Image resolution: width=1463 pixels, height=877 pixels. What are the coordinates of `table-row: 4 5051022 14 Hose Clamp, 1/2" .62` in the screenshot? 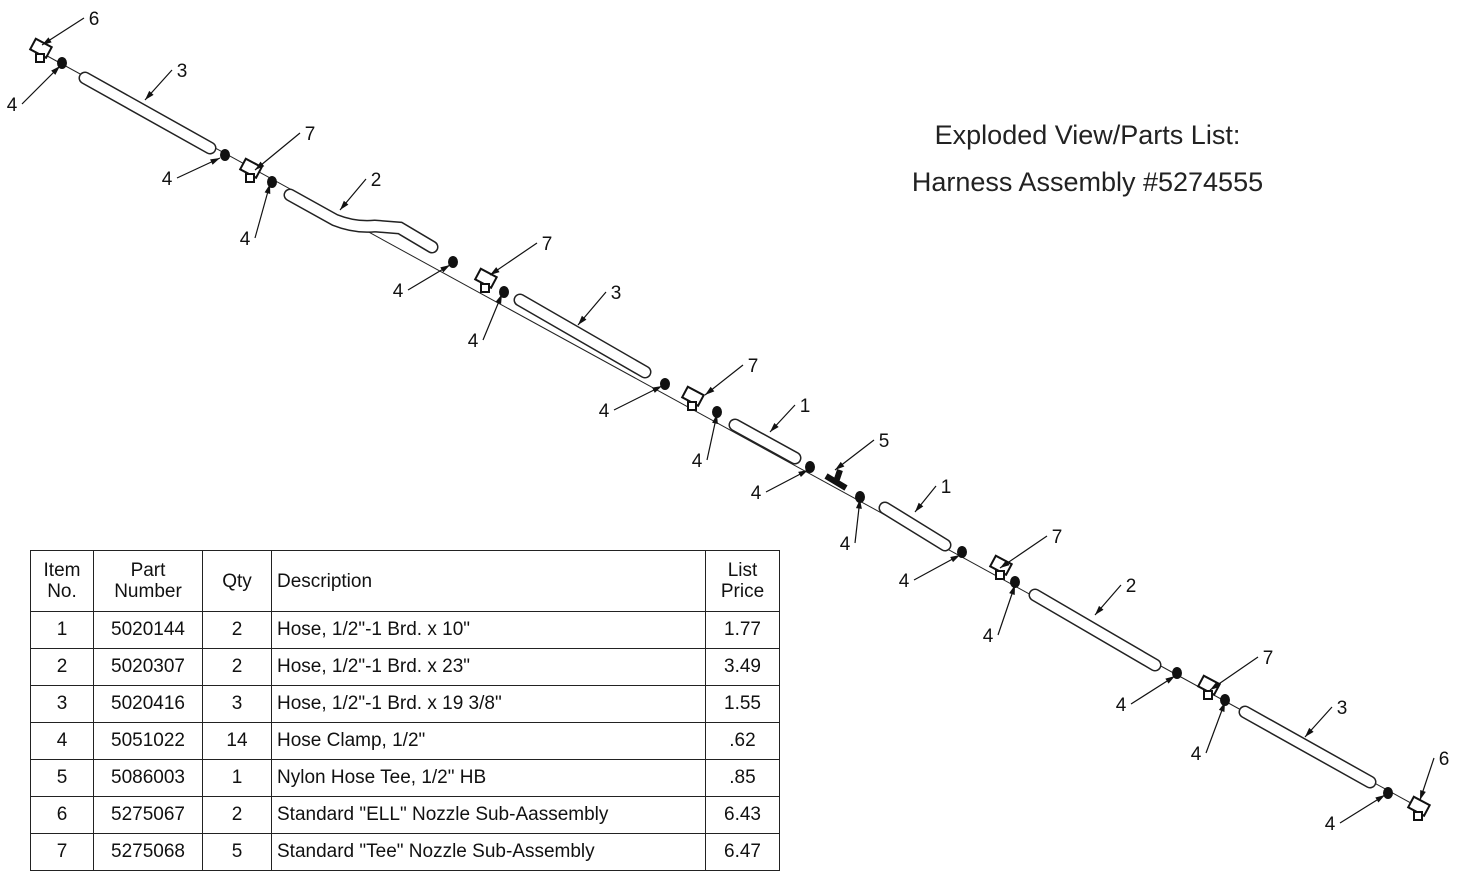 It's located at (405, 741).